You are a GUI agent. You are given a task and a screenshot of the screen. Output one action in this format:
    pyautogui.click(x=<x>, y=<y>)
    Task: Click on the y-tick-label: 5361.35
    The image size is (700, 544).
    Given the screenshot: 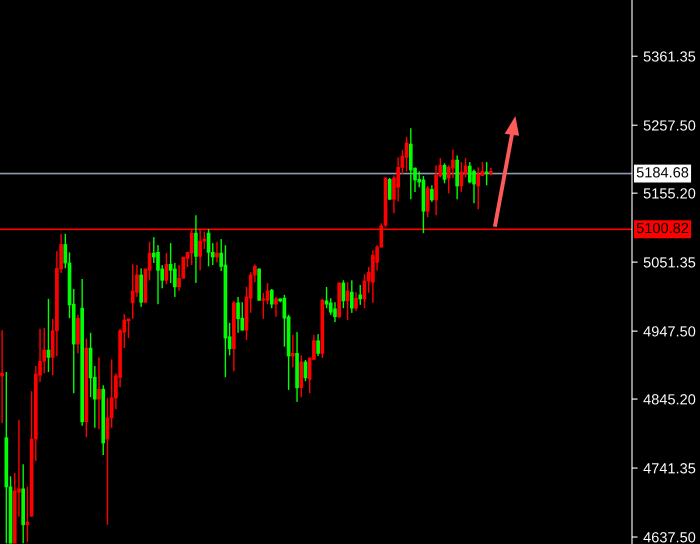 What is the action you would take?
    pyautogui.click(x=670, y=56)
    